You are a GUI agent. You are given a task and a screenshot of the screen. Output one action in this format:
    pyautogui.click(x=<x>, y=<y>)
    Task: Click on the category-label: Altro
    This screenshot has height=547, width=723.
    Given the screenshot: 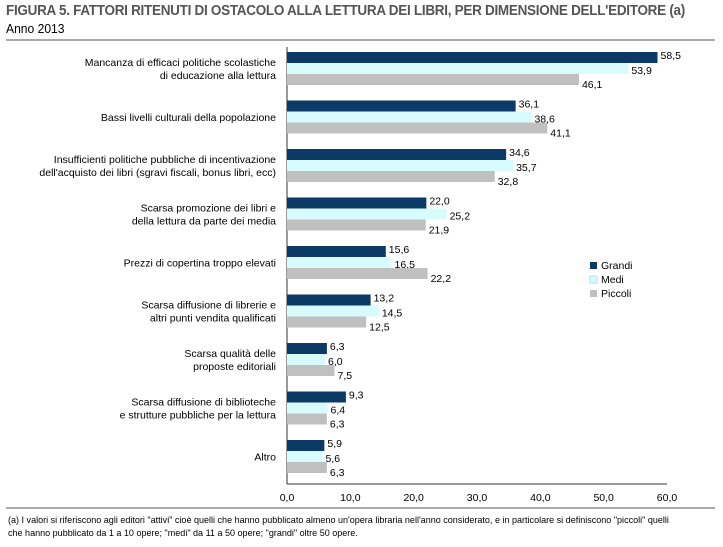 What is the action you would take?
    pyautogui.click(x=265, y=458)
    